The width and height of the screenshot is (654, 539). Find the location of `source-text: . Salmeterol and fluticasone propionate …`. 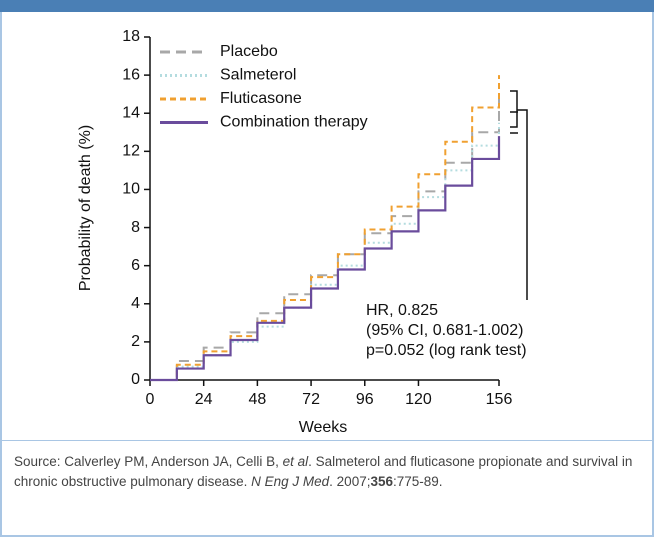

source-text: . Salmeterol and fluticasone propionate … is located at coordinates (323, 471).